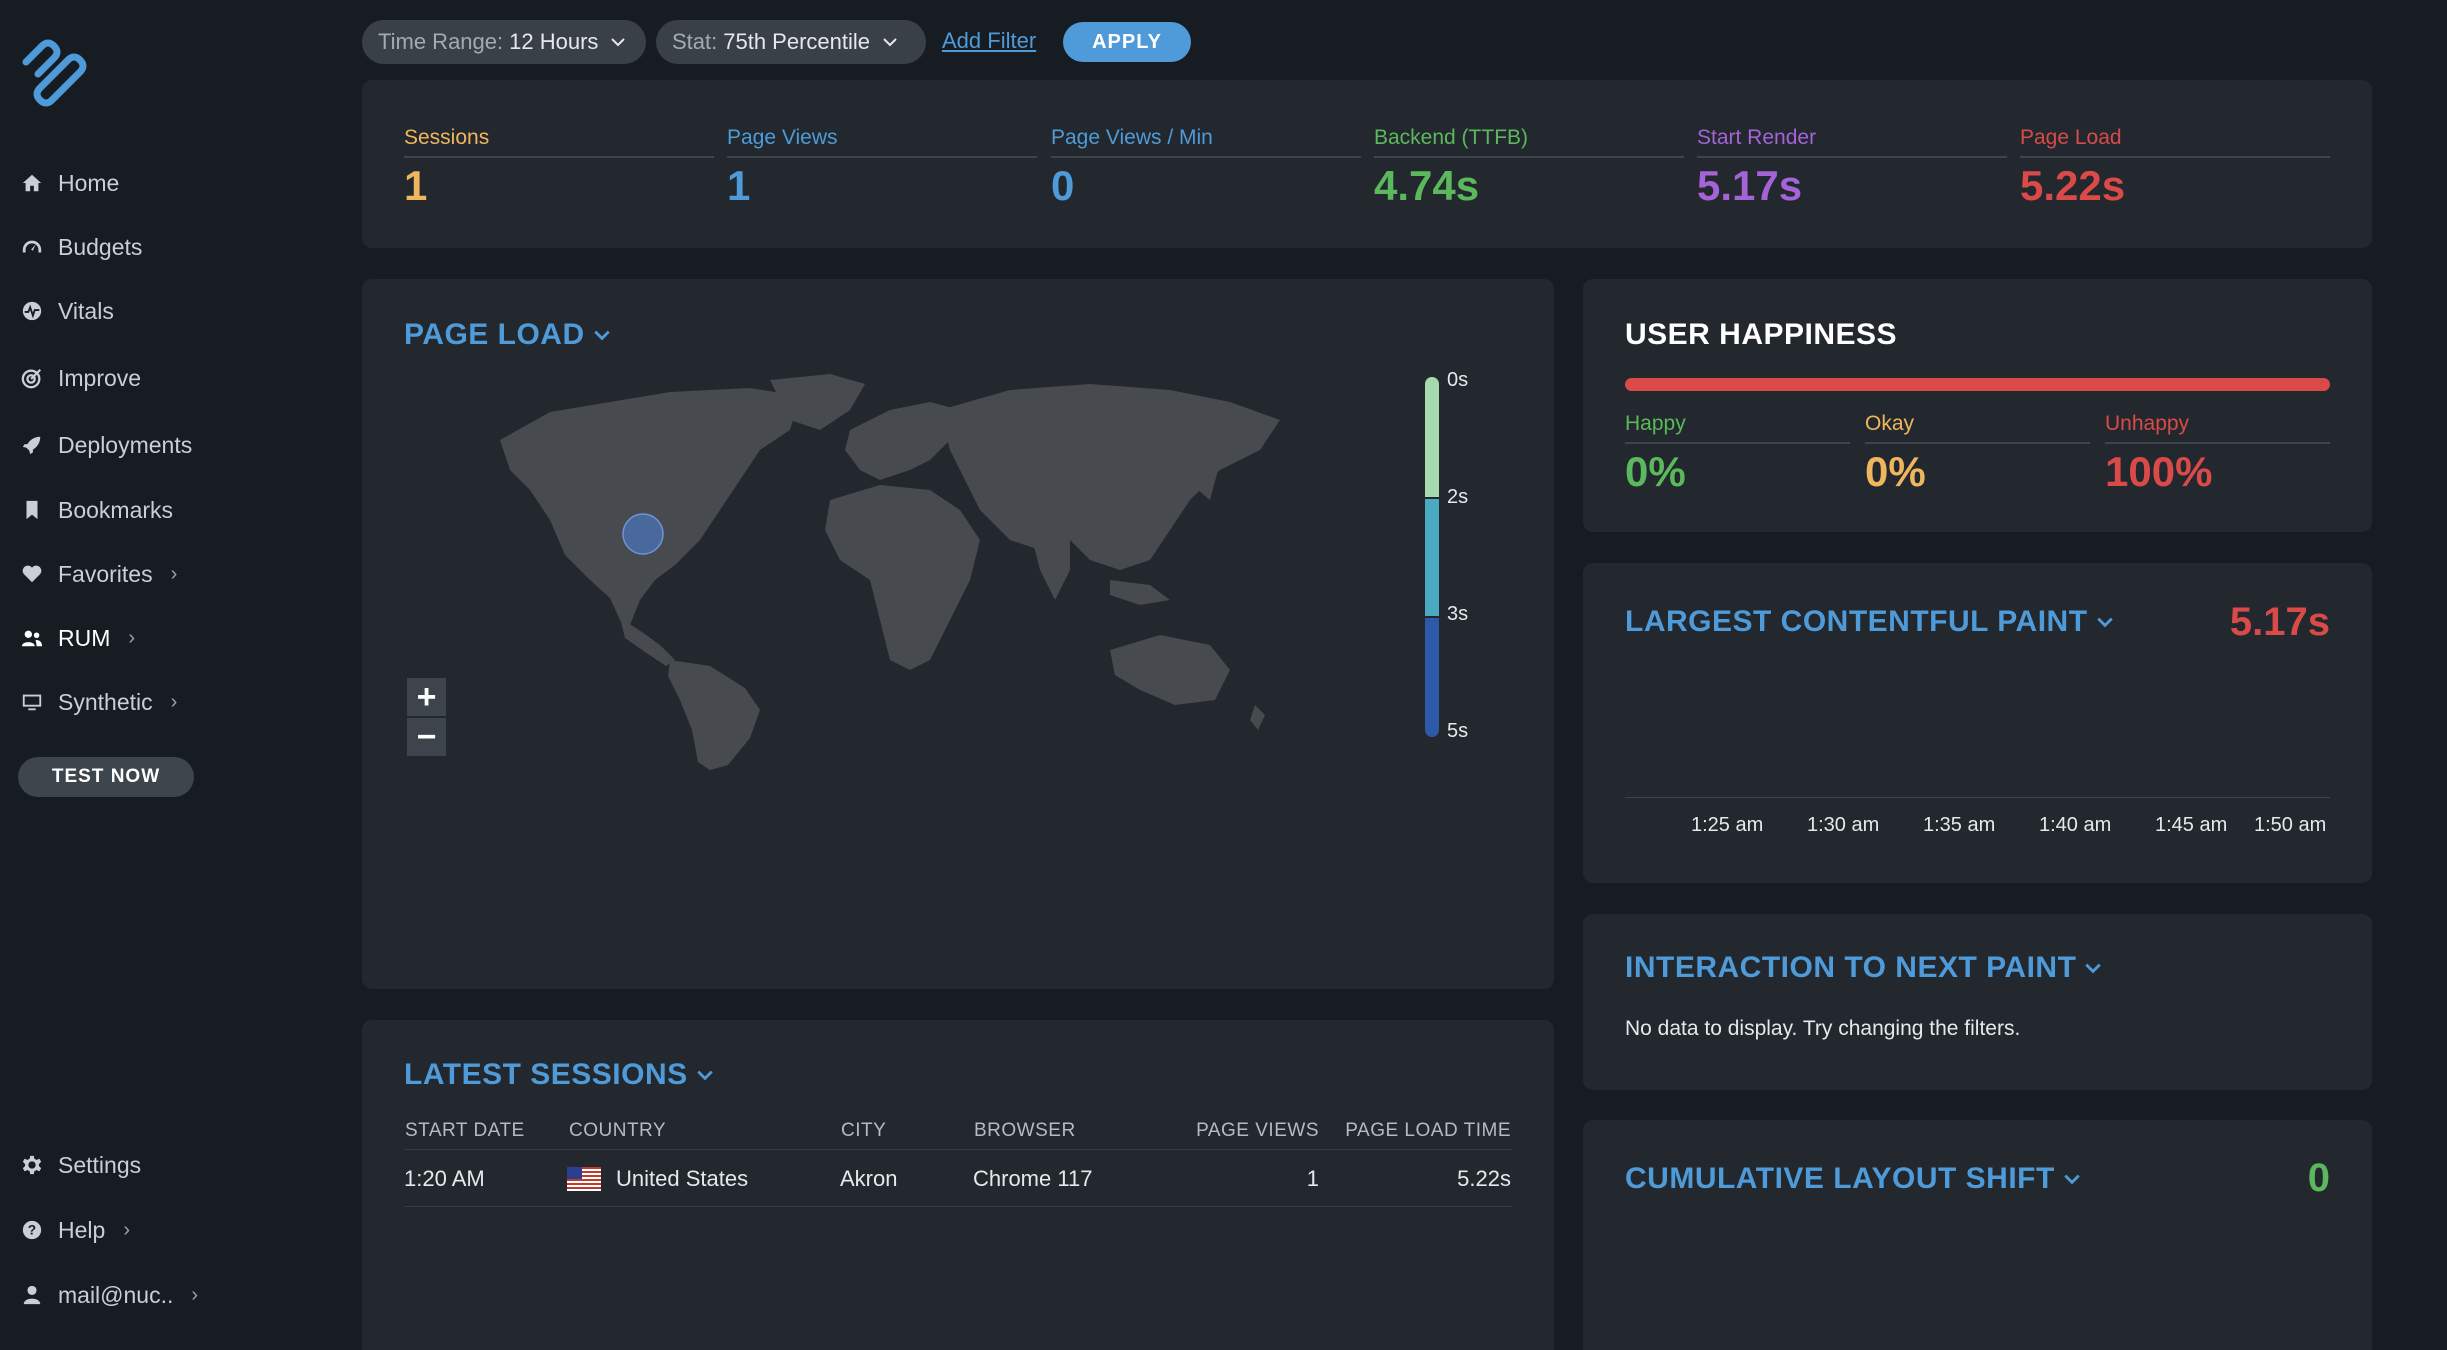 Image resolution: width=2447 pixels, height=1350 pixels. I want to click on cell-start-date: 1:20 AM, so click(444, 1178).